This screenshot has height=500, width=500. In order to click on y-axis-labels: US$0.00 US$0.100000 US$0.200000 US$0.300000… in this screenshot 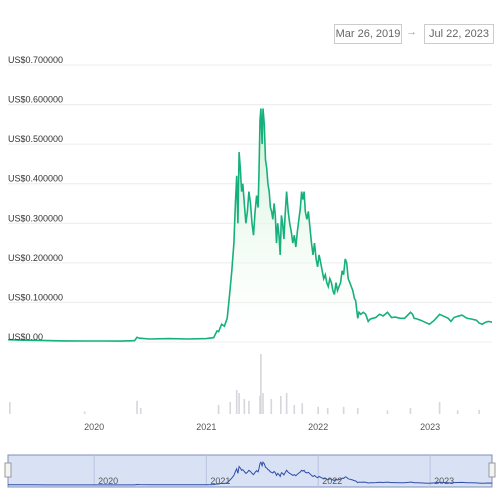, I will do `click(35, 198)`.